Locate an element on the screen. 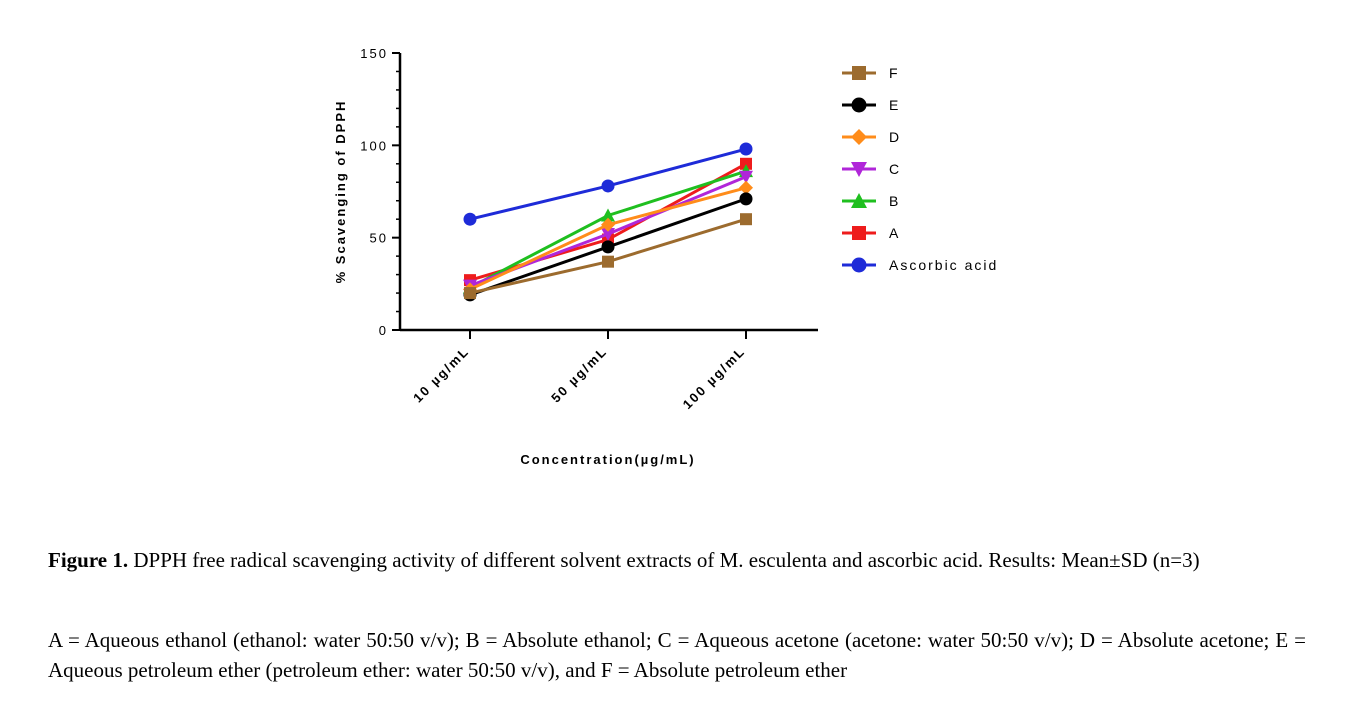  figure-label: Figure 1. is located at coordinates (88, 560).